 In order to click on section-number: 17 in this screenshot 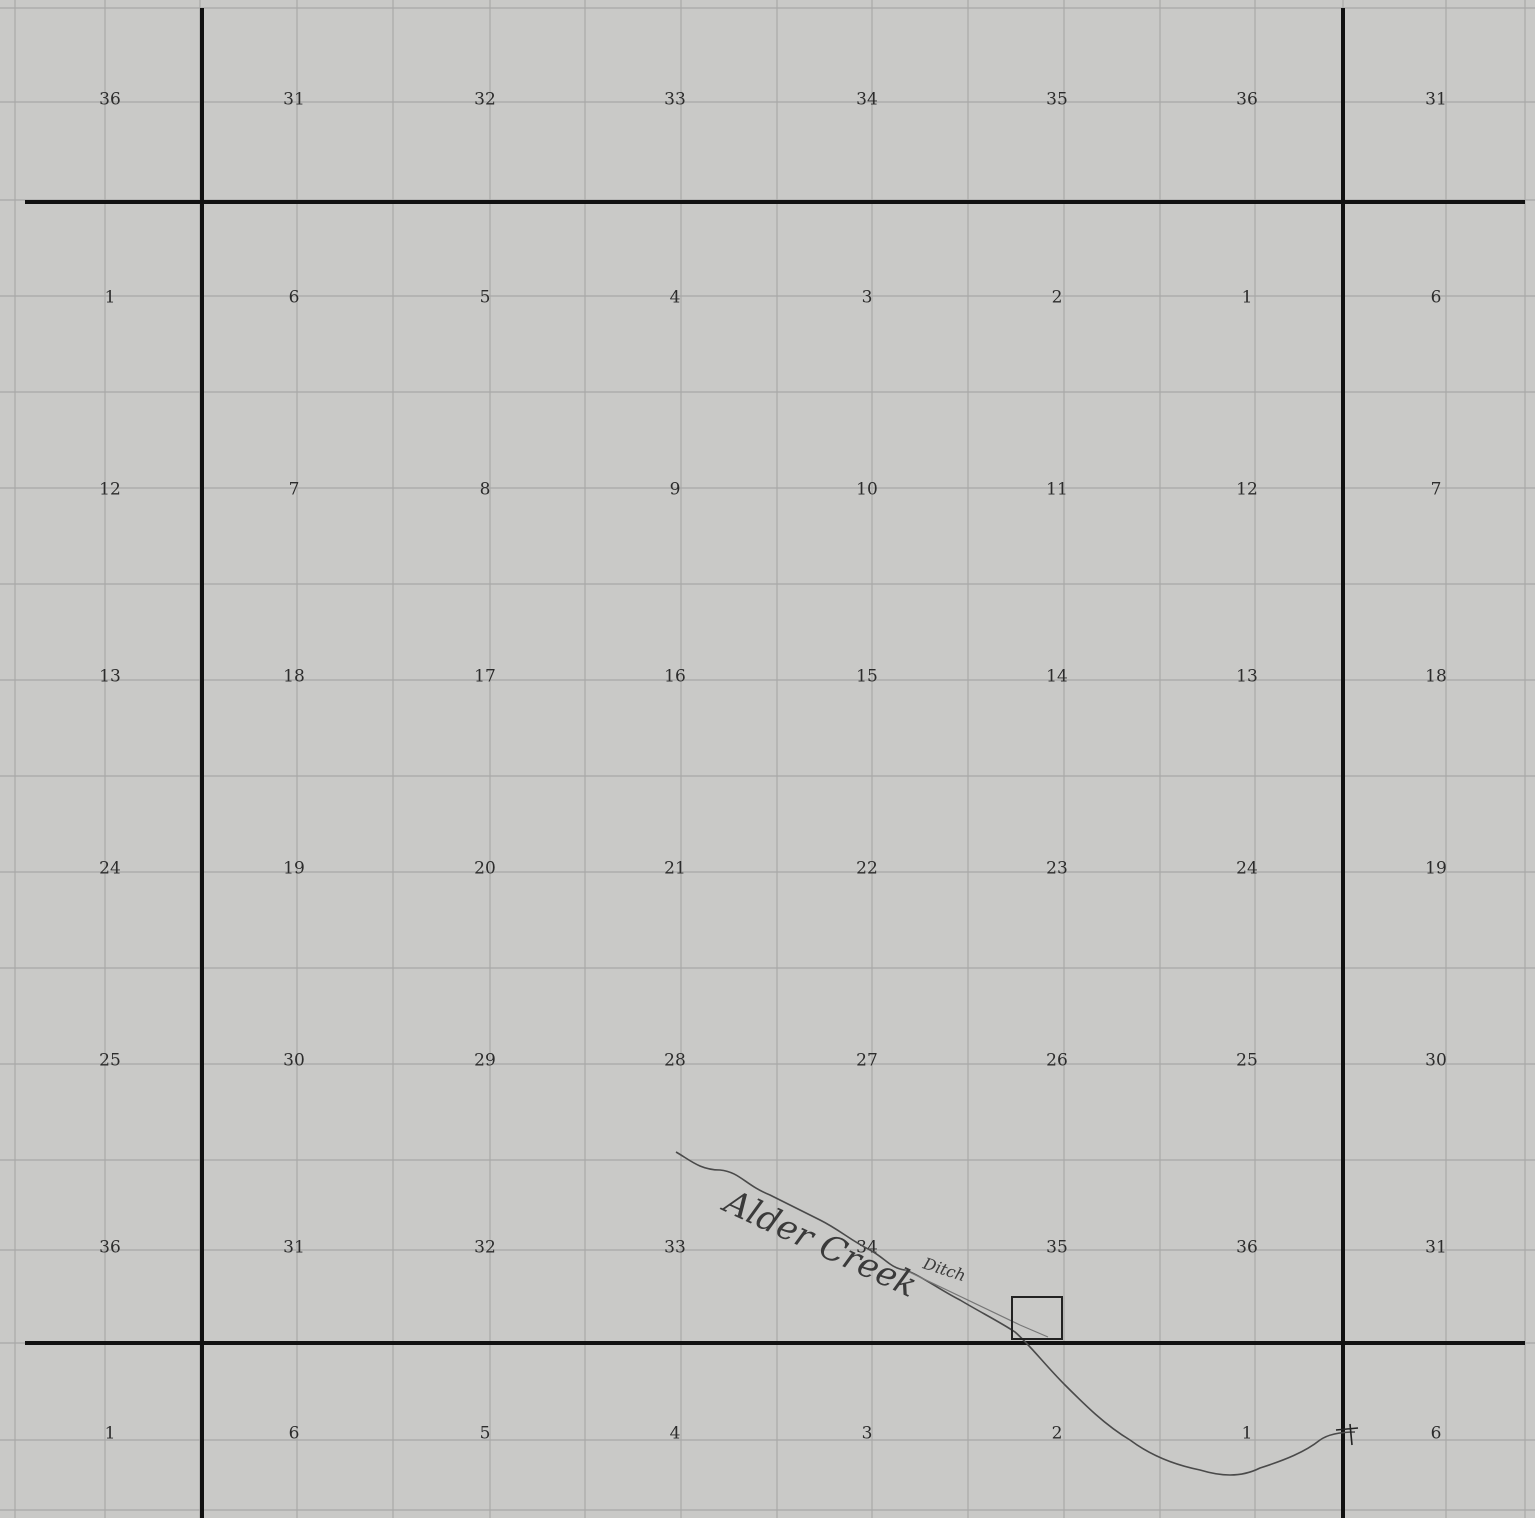, I will do `click(485, 677)`.